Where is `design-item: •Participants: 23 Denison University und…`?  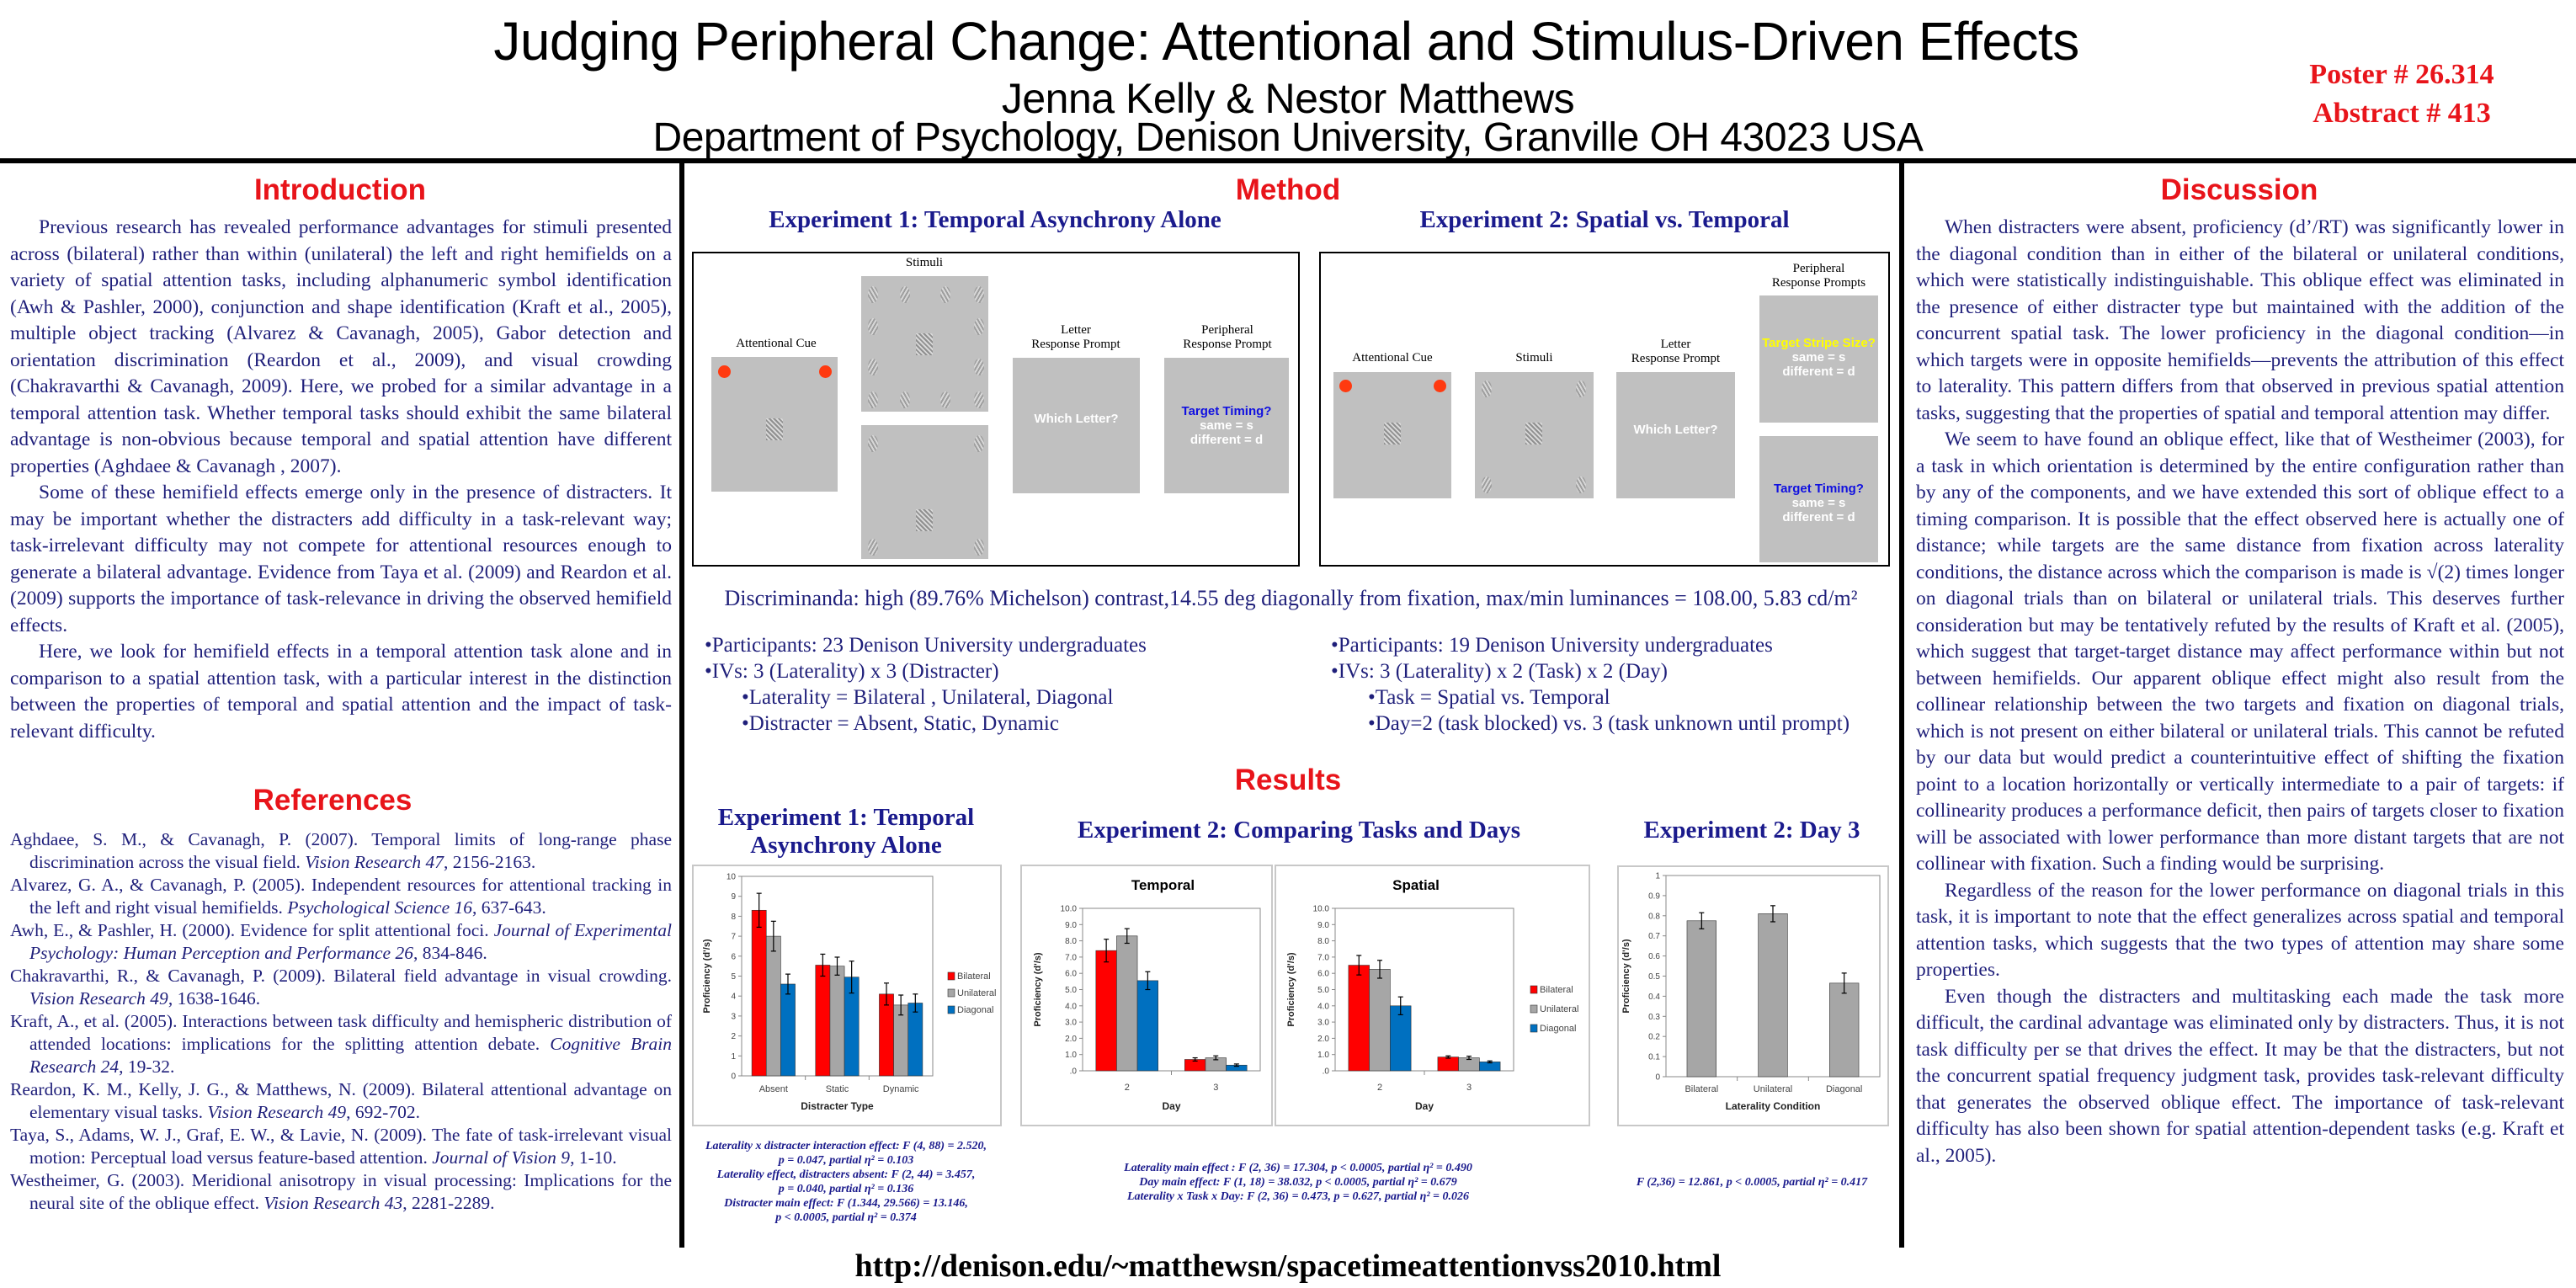 design-item: •Participants: 23 Denison University und… is located at coordinates (926, 645).